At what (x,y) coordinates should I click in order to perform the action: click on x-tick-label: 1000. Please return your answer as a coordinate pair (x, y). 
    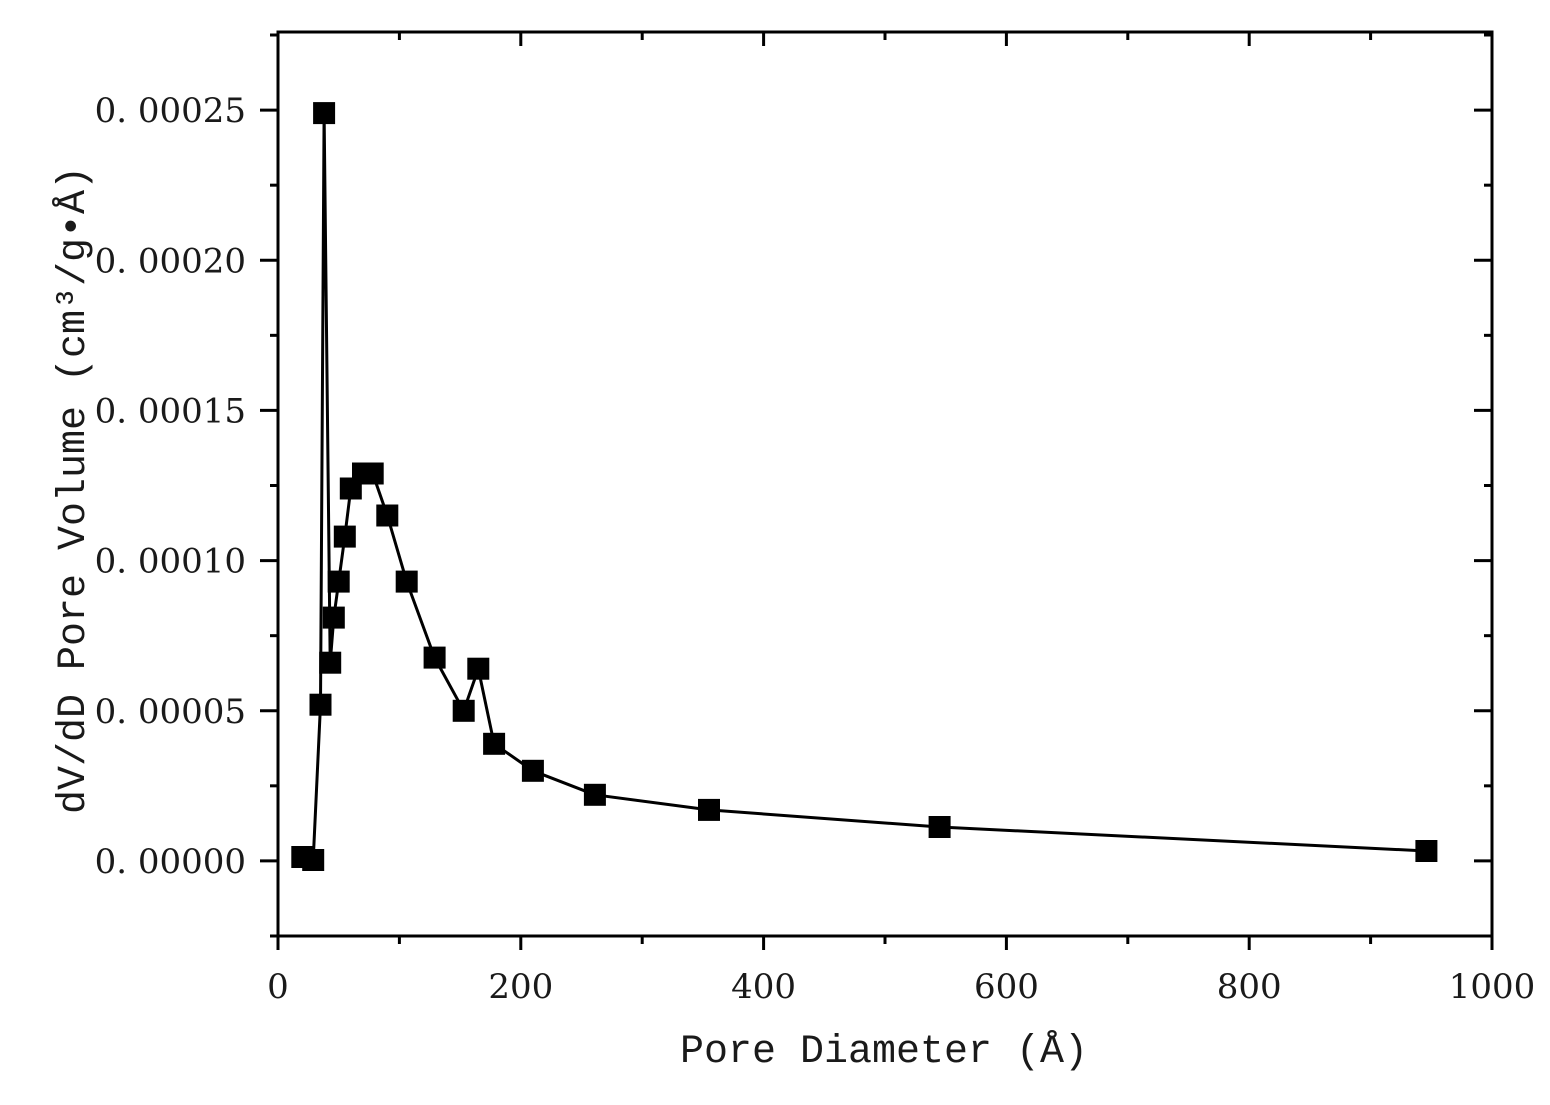
    Looking at the image, I should click on (1492, 987).